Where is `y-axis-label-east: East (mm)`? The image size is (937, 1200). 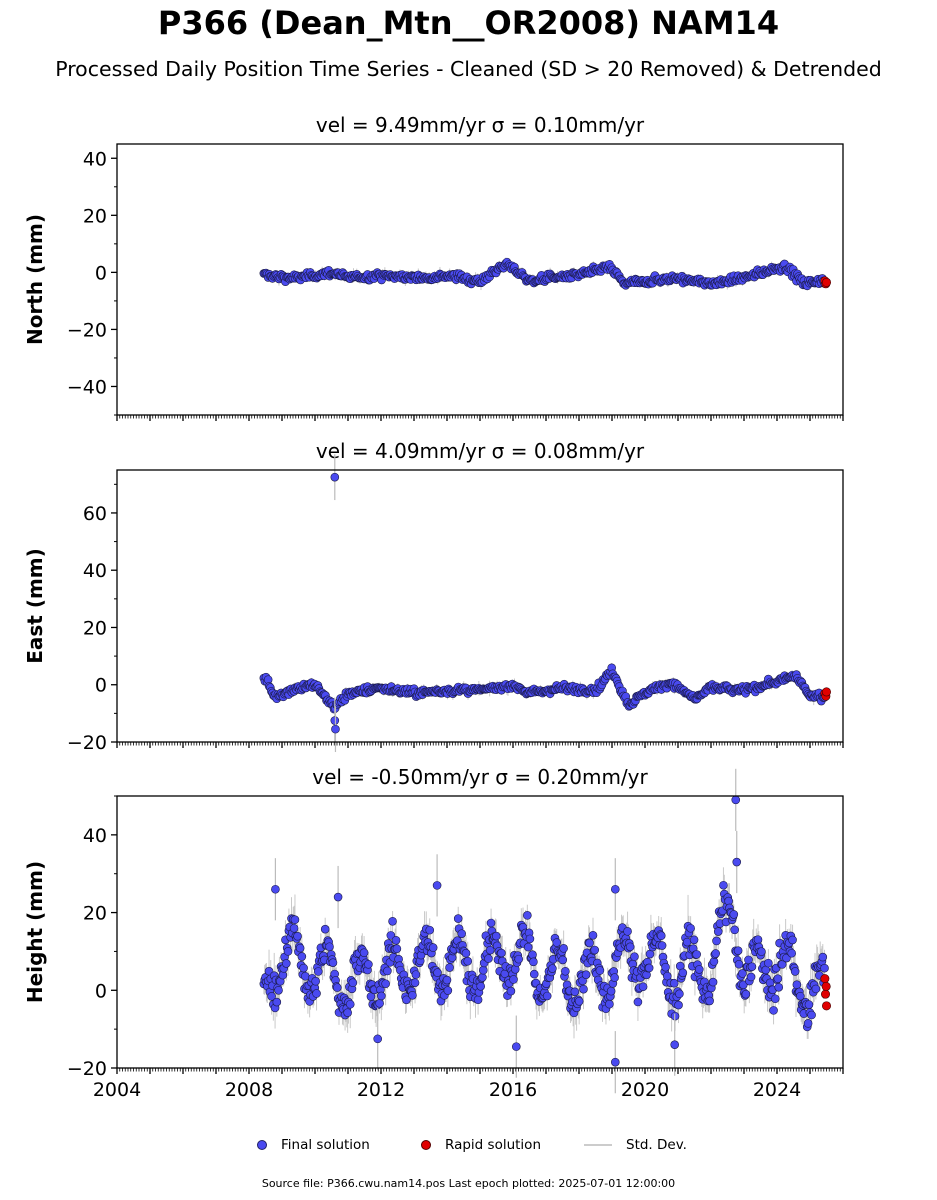
y-axis-label-east: East (mm) is located at coordinates (35, 606).